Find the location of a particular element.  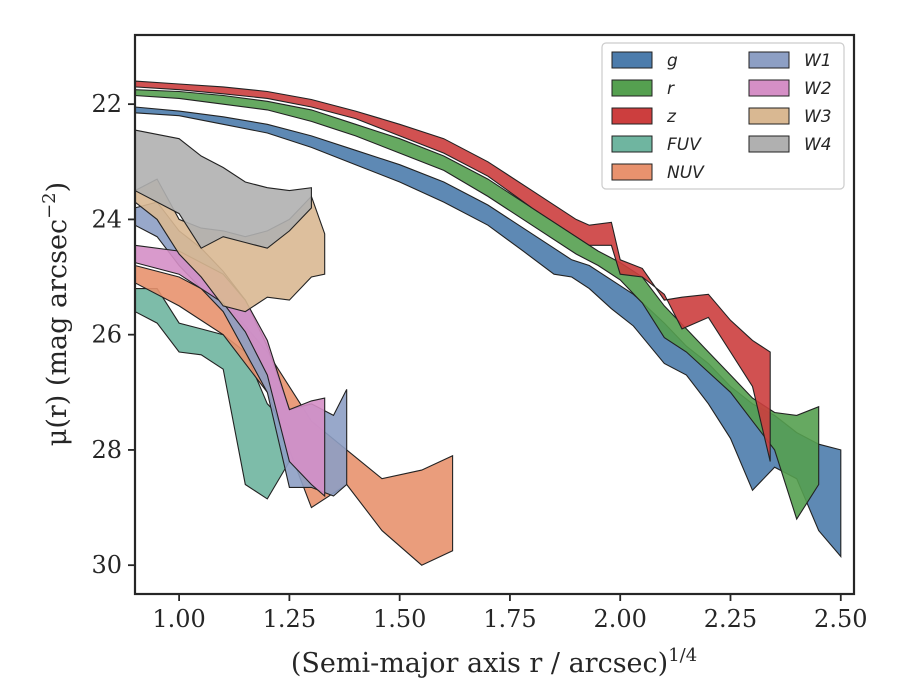

y-tick-label: 26 is located at coordinates (106, 335).